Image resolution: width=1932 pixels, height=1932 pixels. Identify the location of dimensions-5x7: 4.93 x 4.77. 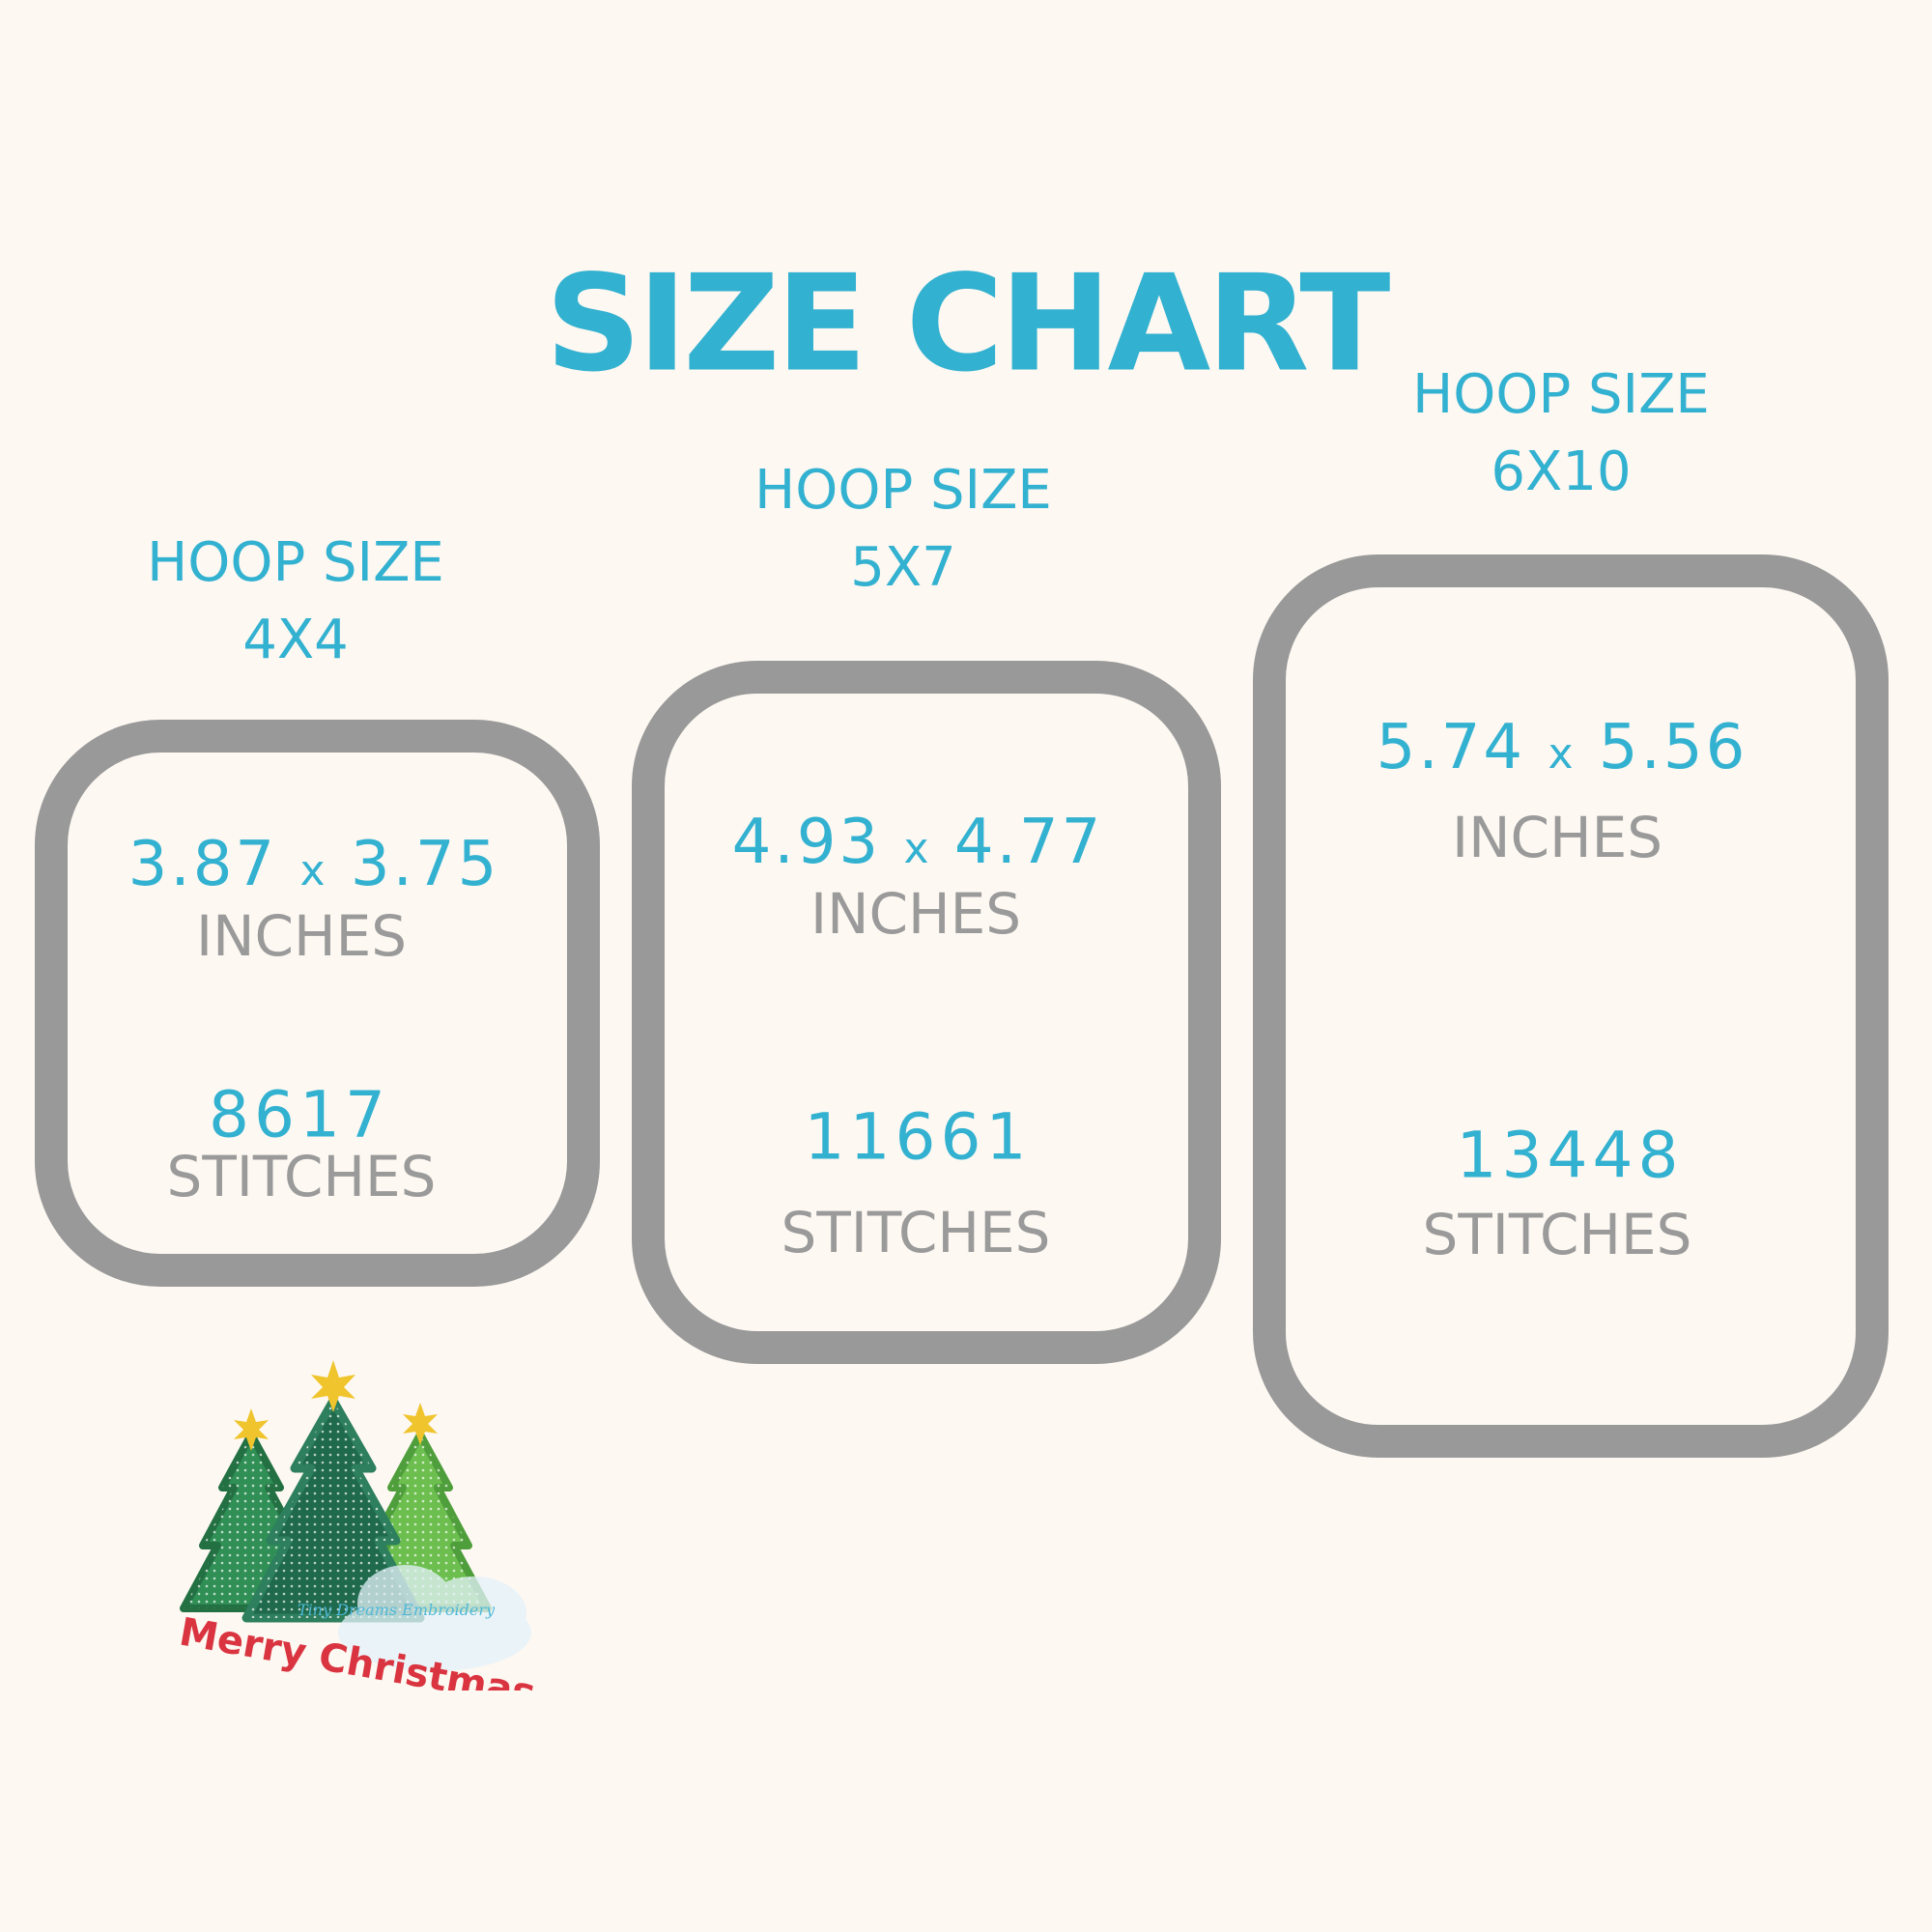
(918, 842).